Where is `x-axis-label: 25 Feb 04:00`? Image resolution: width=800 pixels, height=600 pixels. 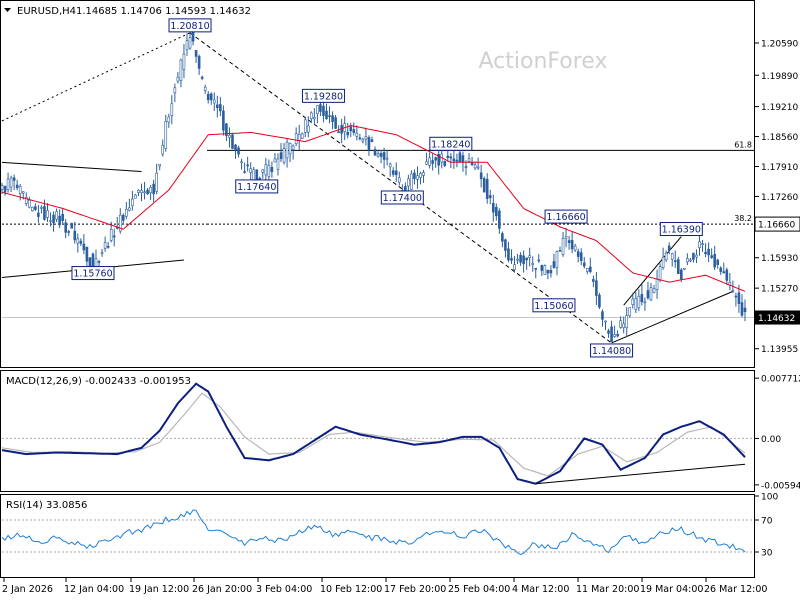
x-axis-label: 25 Feb 04:00 is located at coordinates (479, 589).